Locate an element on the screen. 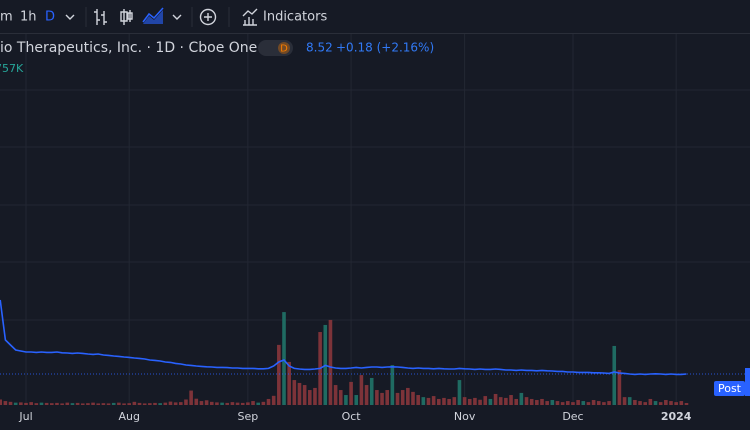 The height and width of the screenshot is (430, 750). last-price: 8.52 is located at coordinates (319, 48).